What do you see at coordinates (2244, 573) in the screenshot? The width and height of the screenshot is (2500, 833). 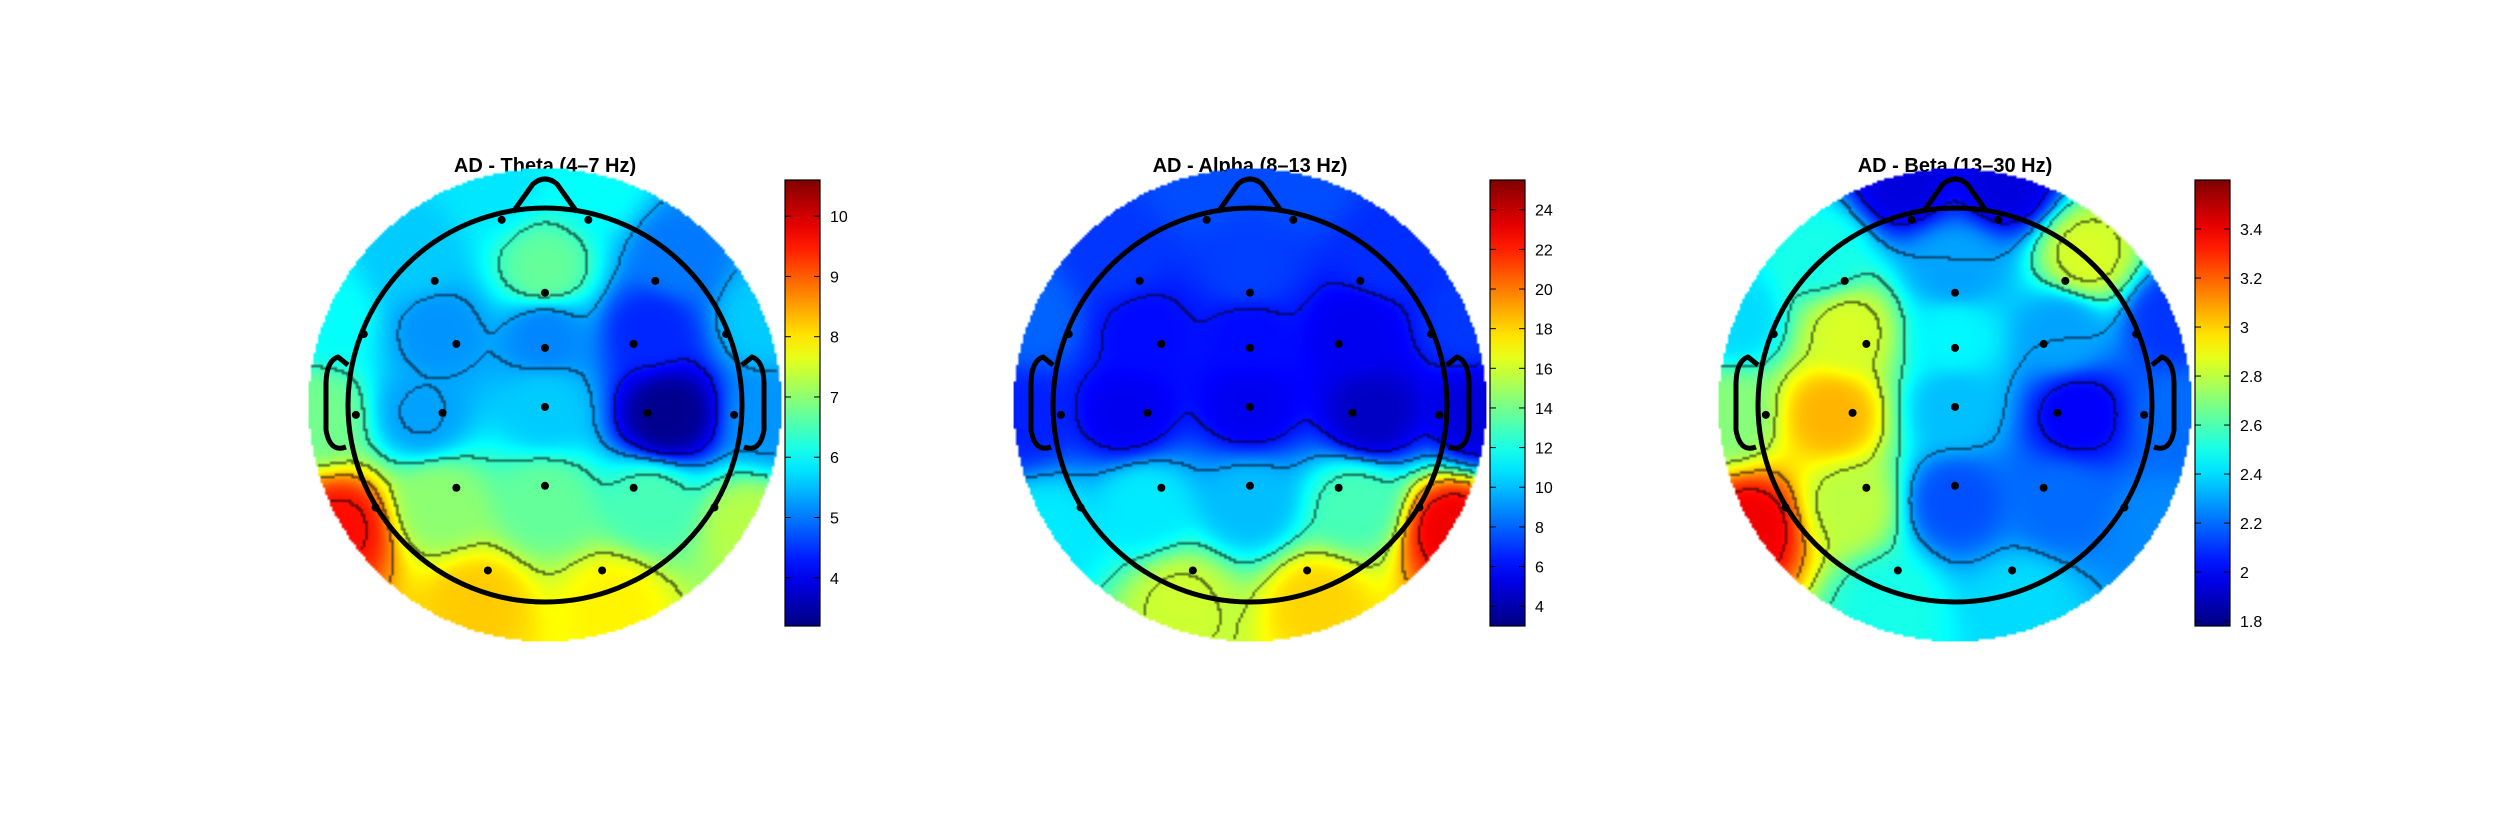 I see `colorbar-tick-label: 2` at bounding box center [2244, 573].